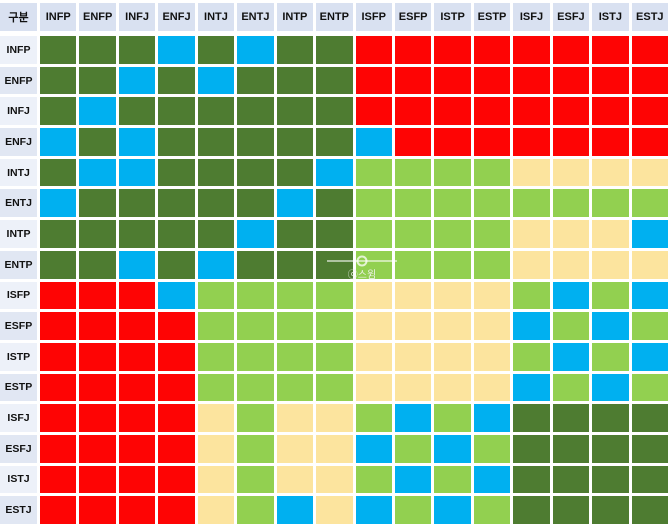 This screenshot has width=668, height=524. What do you see at coordinates (452, 356) in the screenshot?
I see `matrix-cell-istp-x-istp` at bounding box center [452, 356].